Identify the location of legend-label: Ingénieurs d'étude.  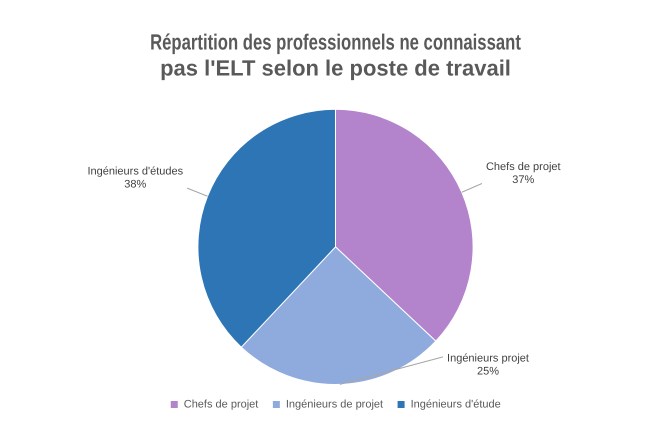
(455, 404).